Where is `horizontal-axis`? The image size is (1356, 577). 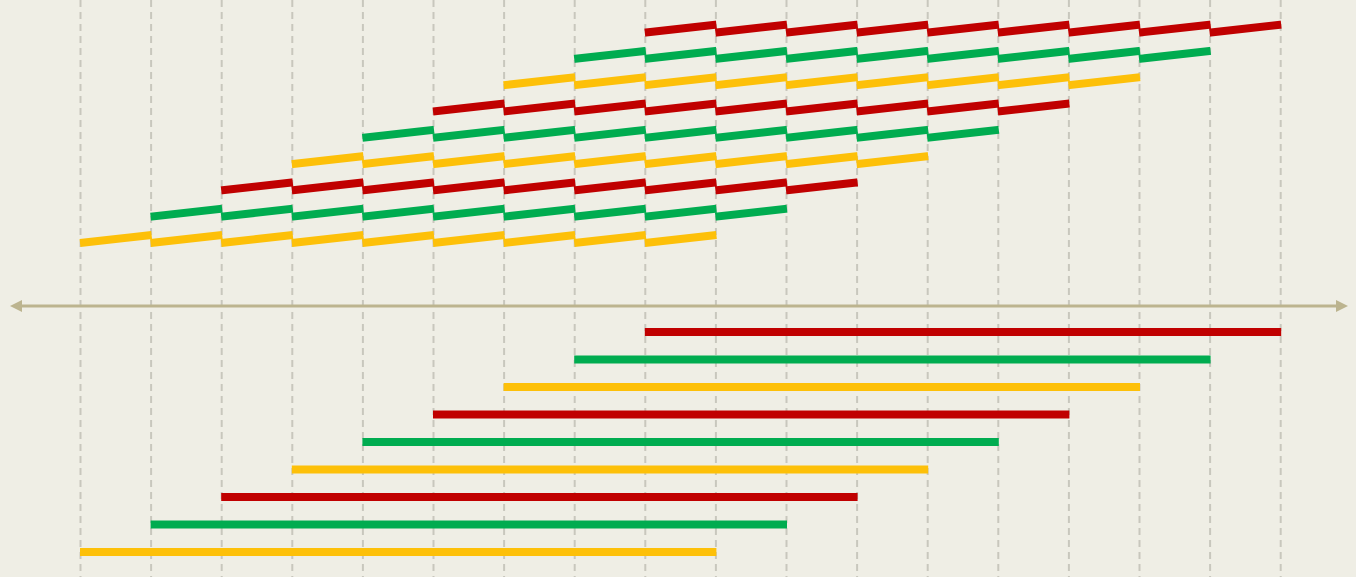
horizontal-axis is located at coordinates (679, 306).